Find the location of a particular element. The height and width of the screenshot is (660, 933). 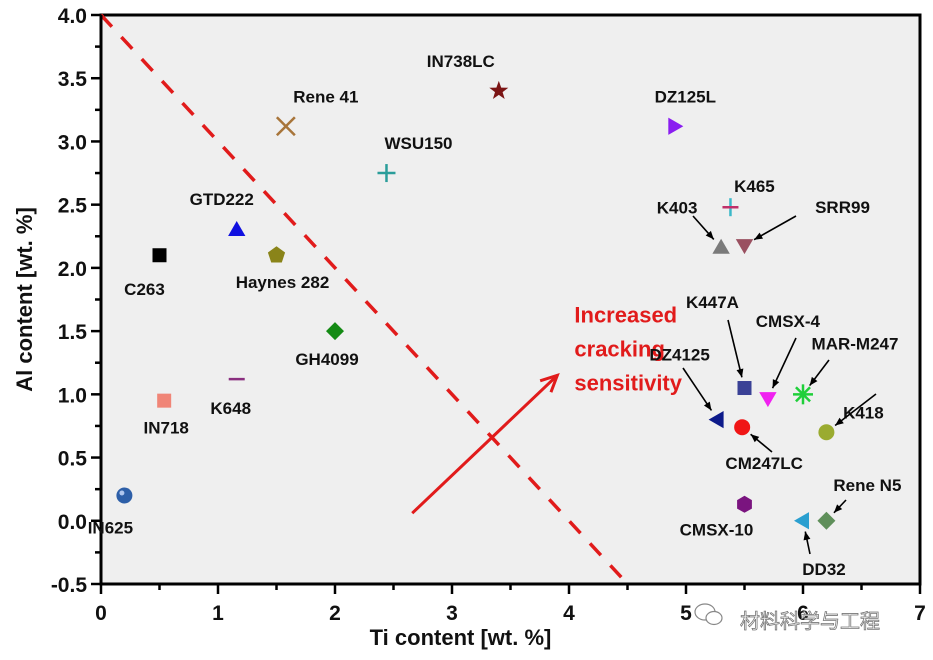

x-tick-label: 3 is located at coordinates (452, 613).